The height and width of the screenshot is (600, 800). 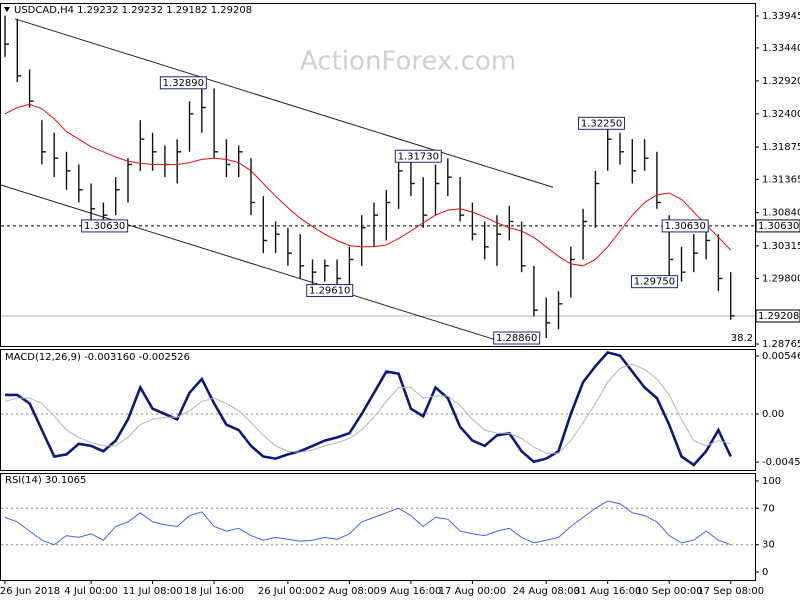 What do you see at coordinates (30, 591) in the screenshot?
I see `x-tick-label: 26 Jun 2018` at bounding box center [30, 591].